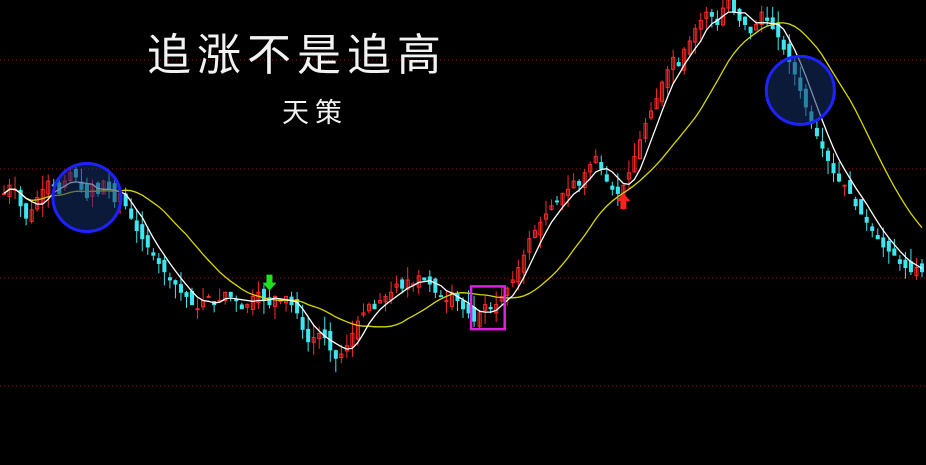  I want to click on arrow-down-icon, so click(269, 282).